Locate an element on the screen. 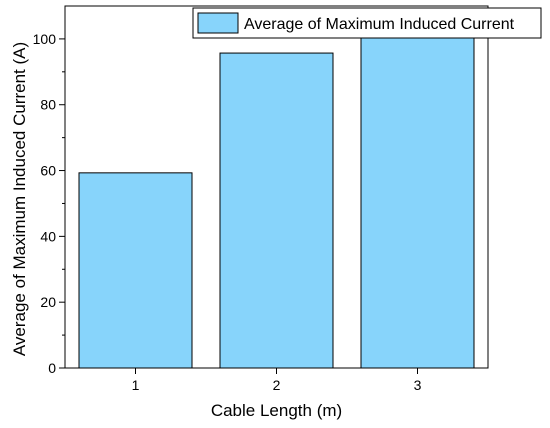 The image size is (550, 428). y-tick-label: 60 is located at coordinates (48, 171).